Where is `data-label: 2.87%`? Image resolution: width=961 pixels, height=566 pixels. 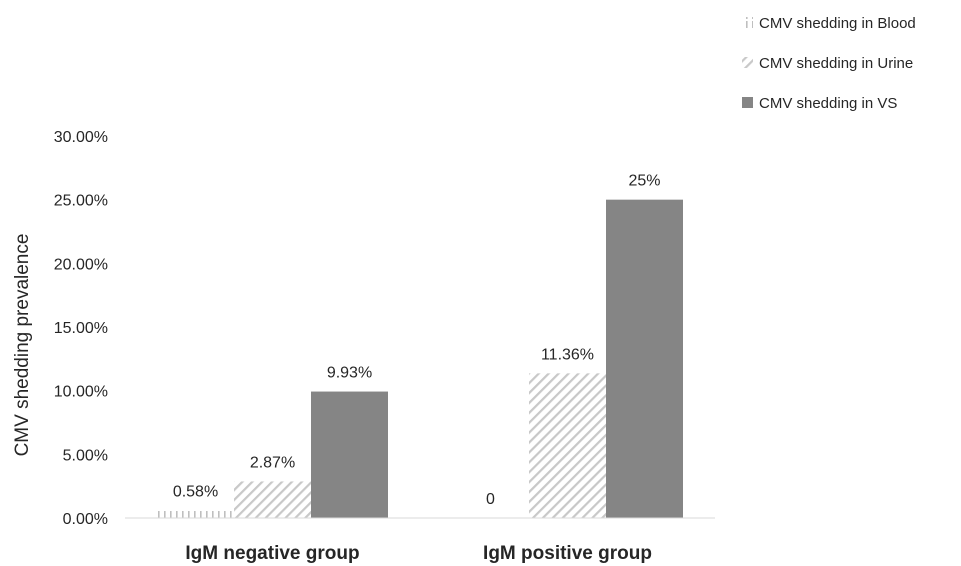 data-label: 2.87% is located at coordinates (272, 462).